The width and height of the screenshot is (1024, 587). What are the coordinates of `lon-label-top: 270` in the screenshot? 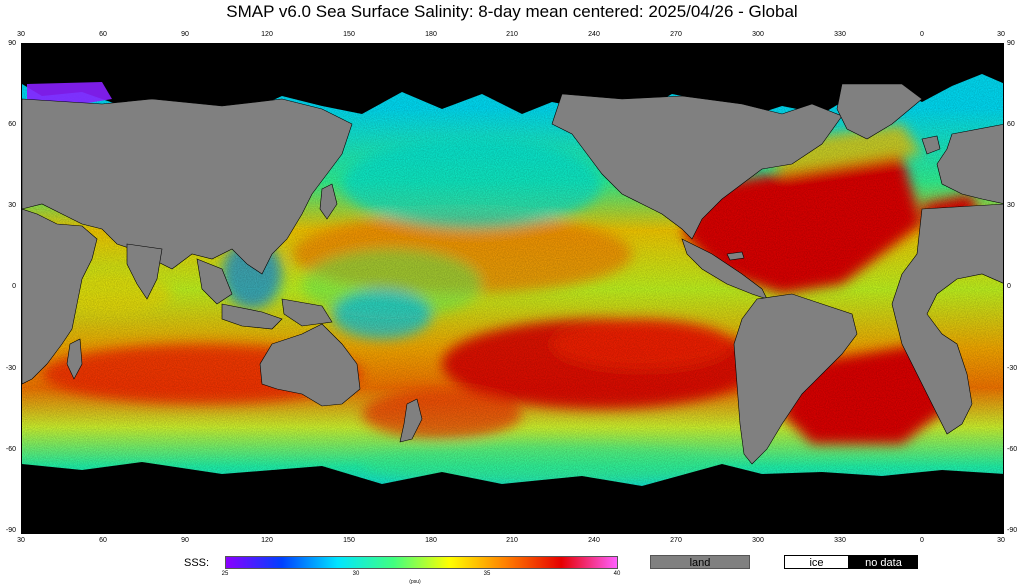 It's located at (676, 34).